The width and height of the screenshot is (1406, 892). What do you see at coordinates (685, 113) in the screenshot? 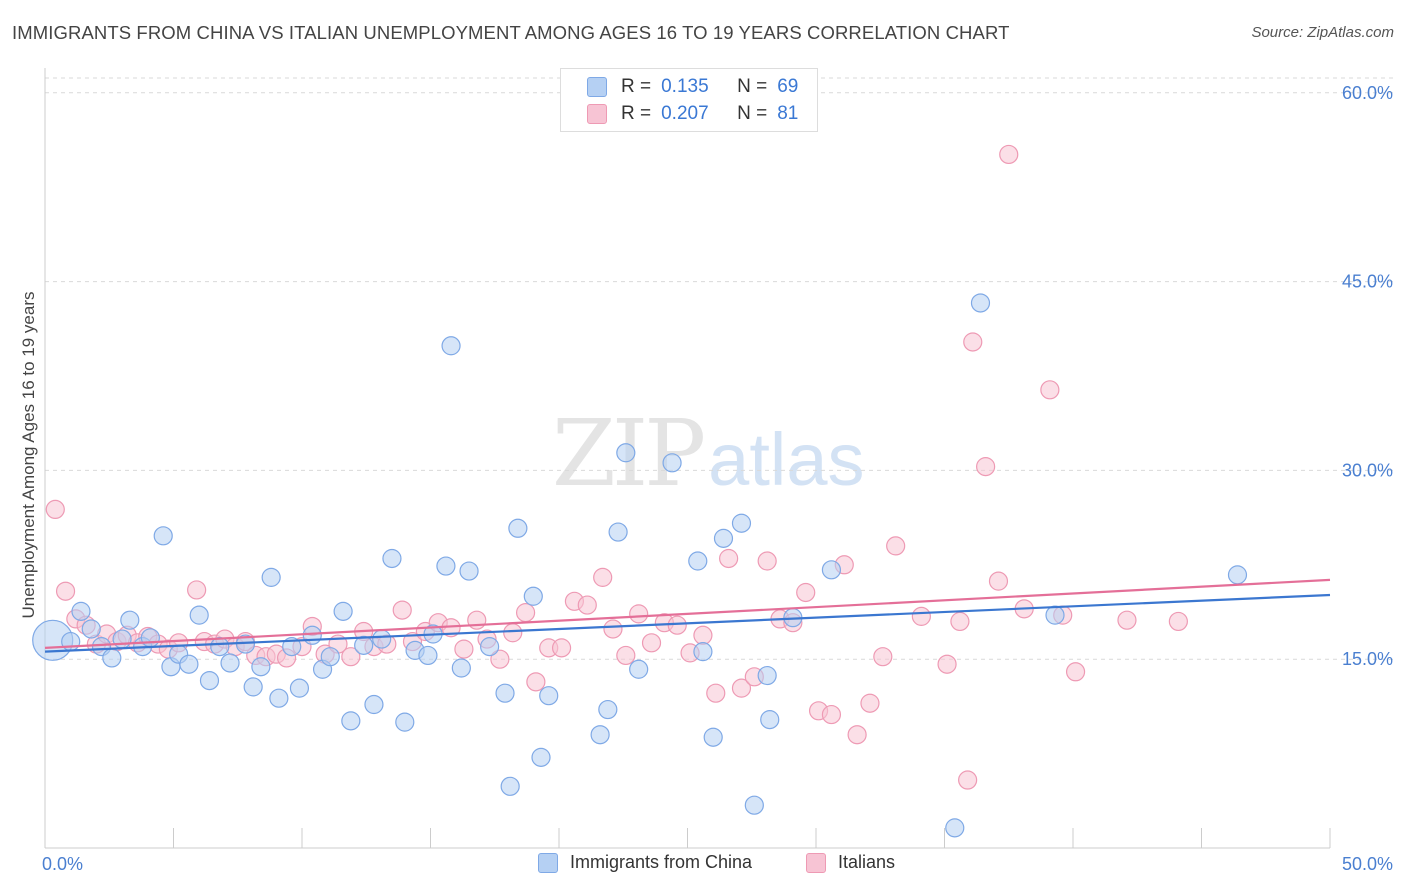
I see `italians-r-value: 0.207` at bounding box center [685, 113].